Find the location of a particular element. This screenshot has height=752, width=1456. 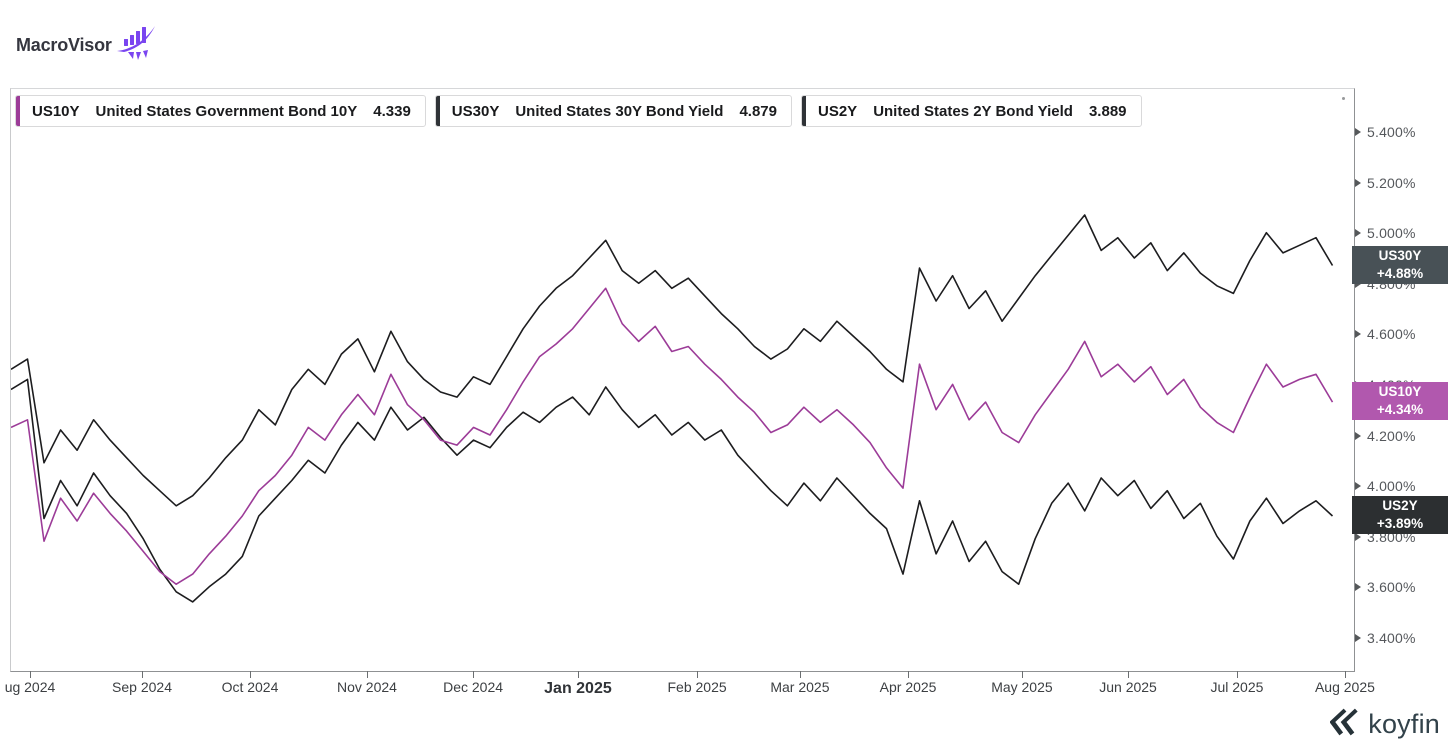

koyfin-logo: koyfin is located at coordinates (1384, 724).